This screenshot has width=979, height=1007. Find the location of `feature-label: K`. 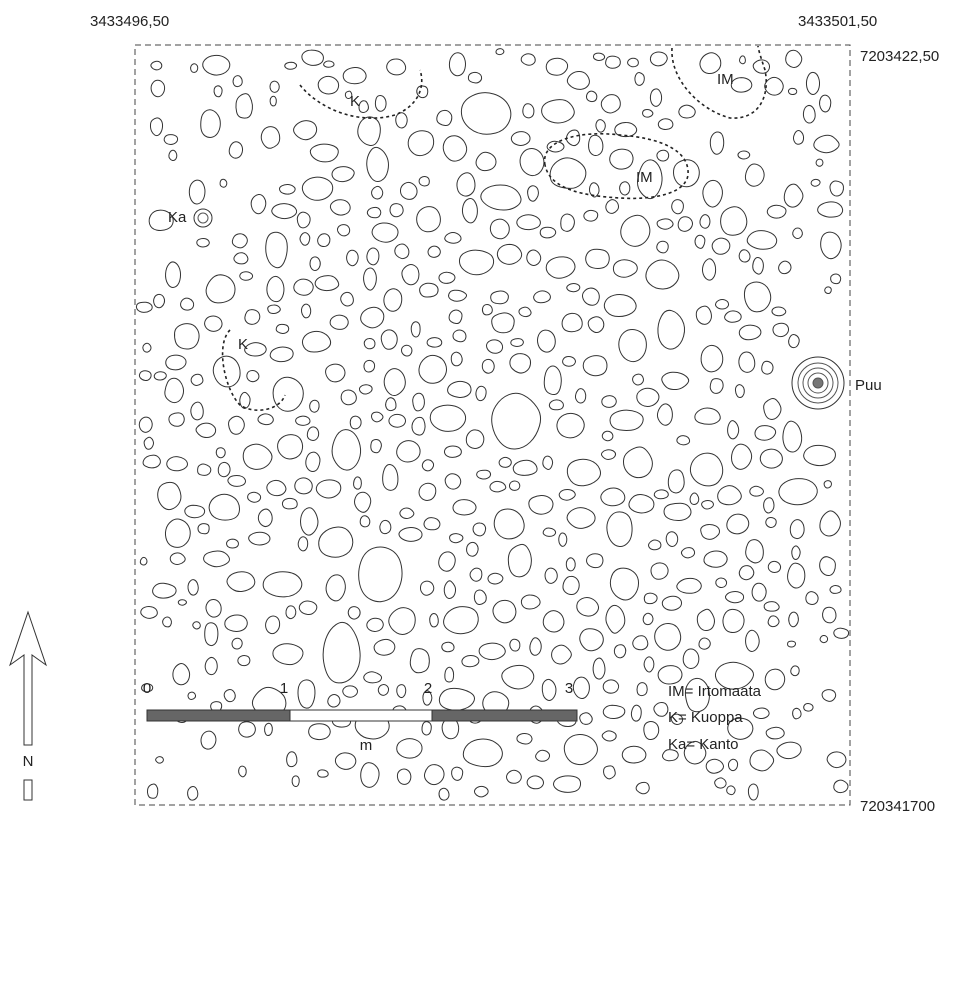

feature-label: K is located at coordinates (243, 344).